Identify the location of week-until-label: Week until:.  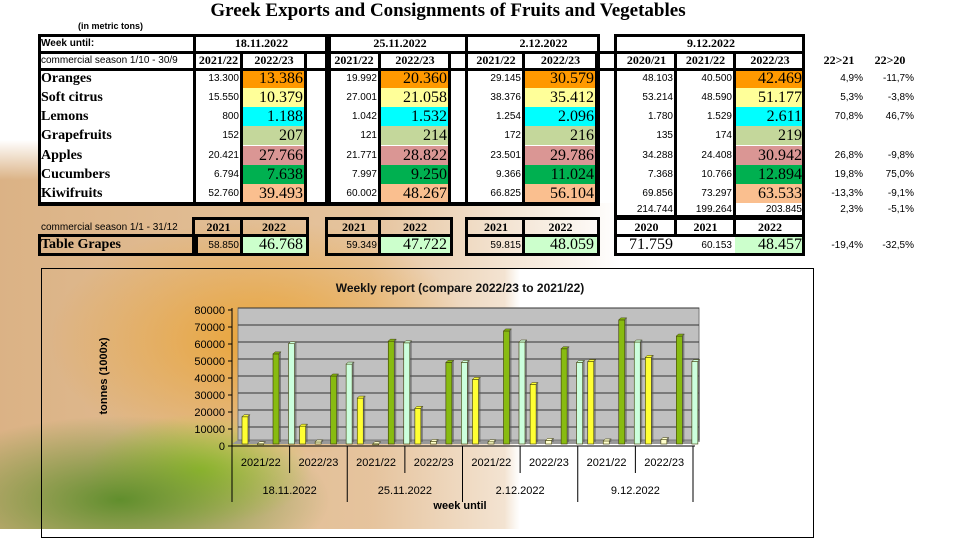
(68, 43).